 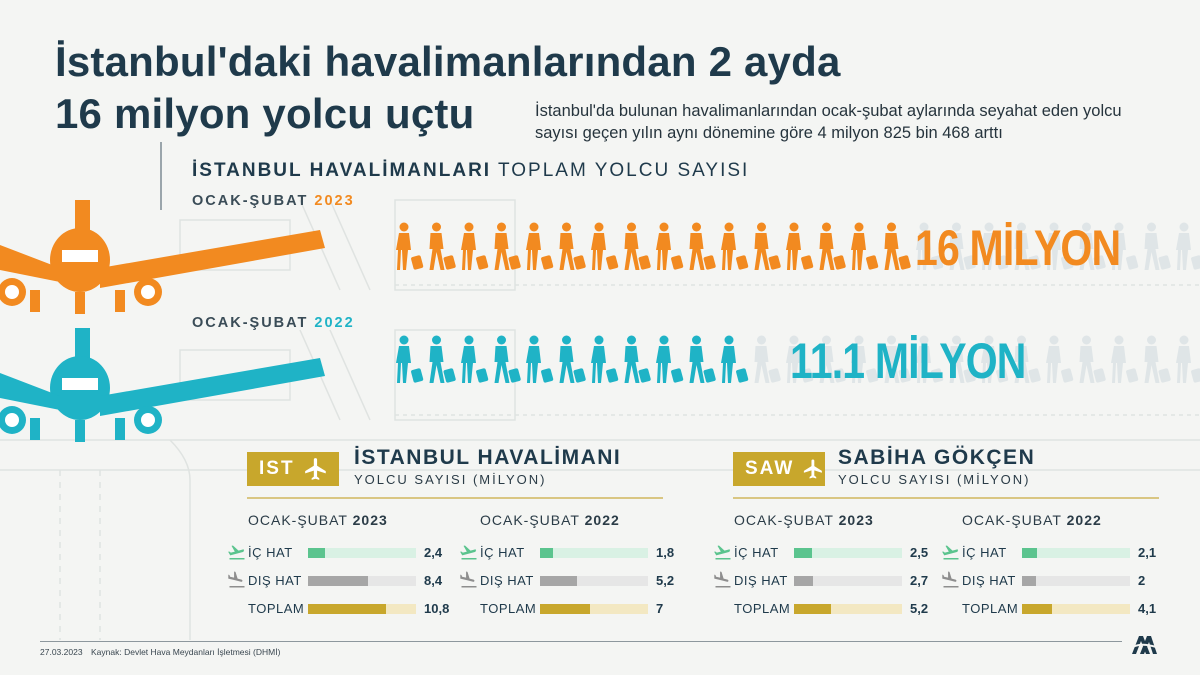 I want to click on airport-name-saw: SABİHA GÖKÇEN, so click(x=937, y=457).